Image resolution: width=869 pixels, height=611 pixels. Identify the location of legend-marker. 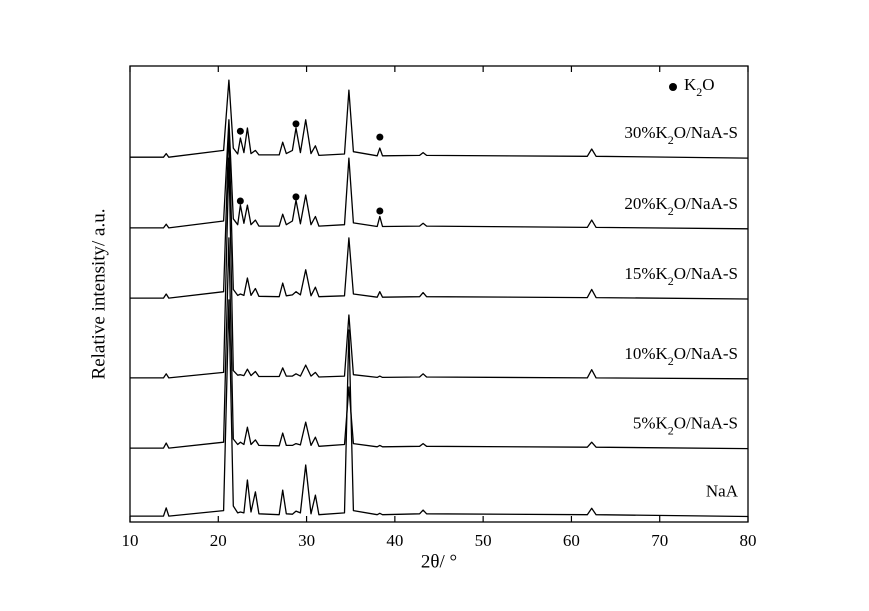
(673, 87).